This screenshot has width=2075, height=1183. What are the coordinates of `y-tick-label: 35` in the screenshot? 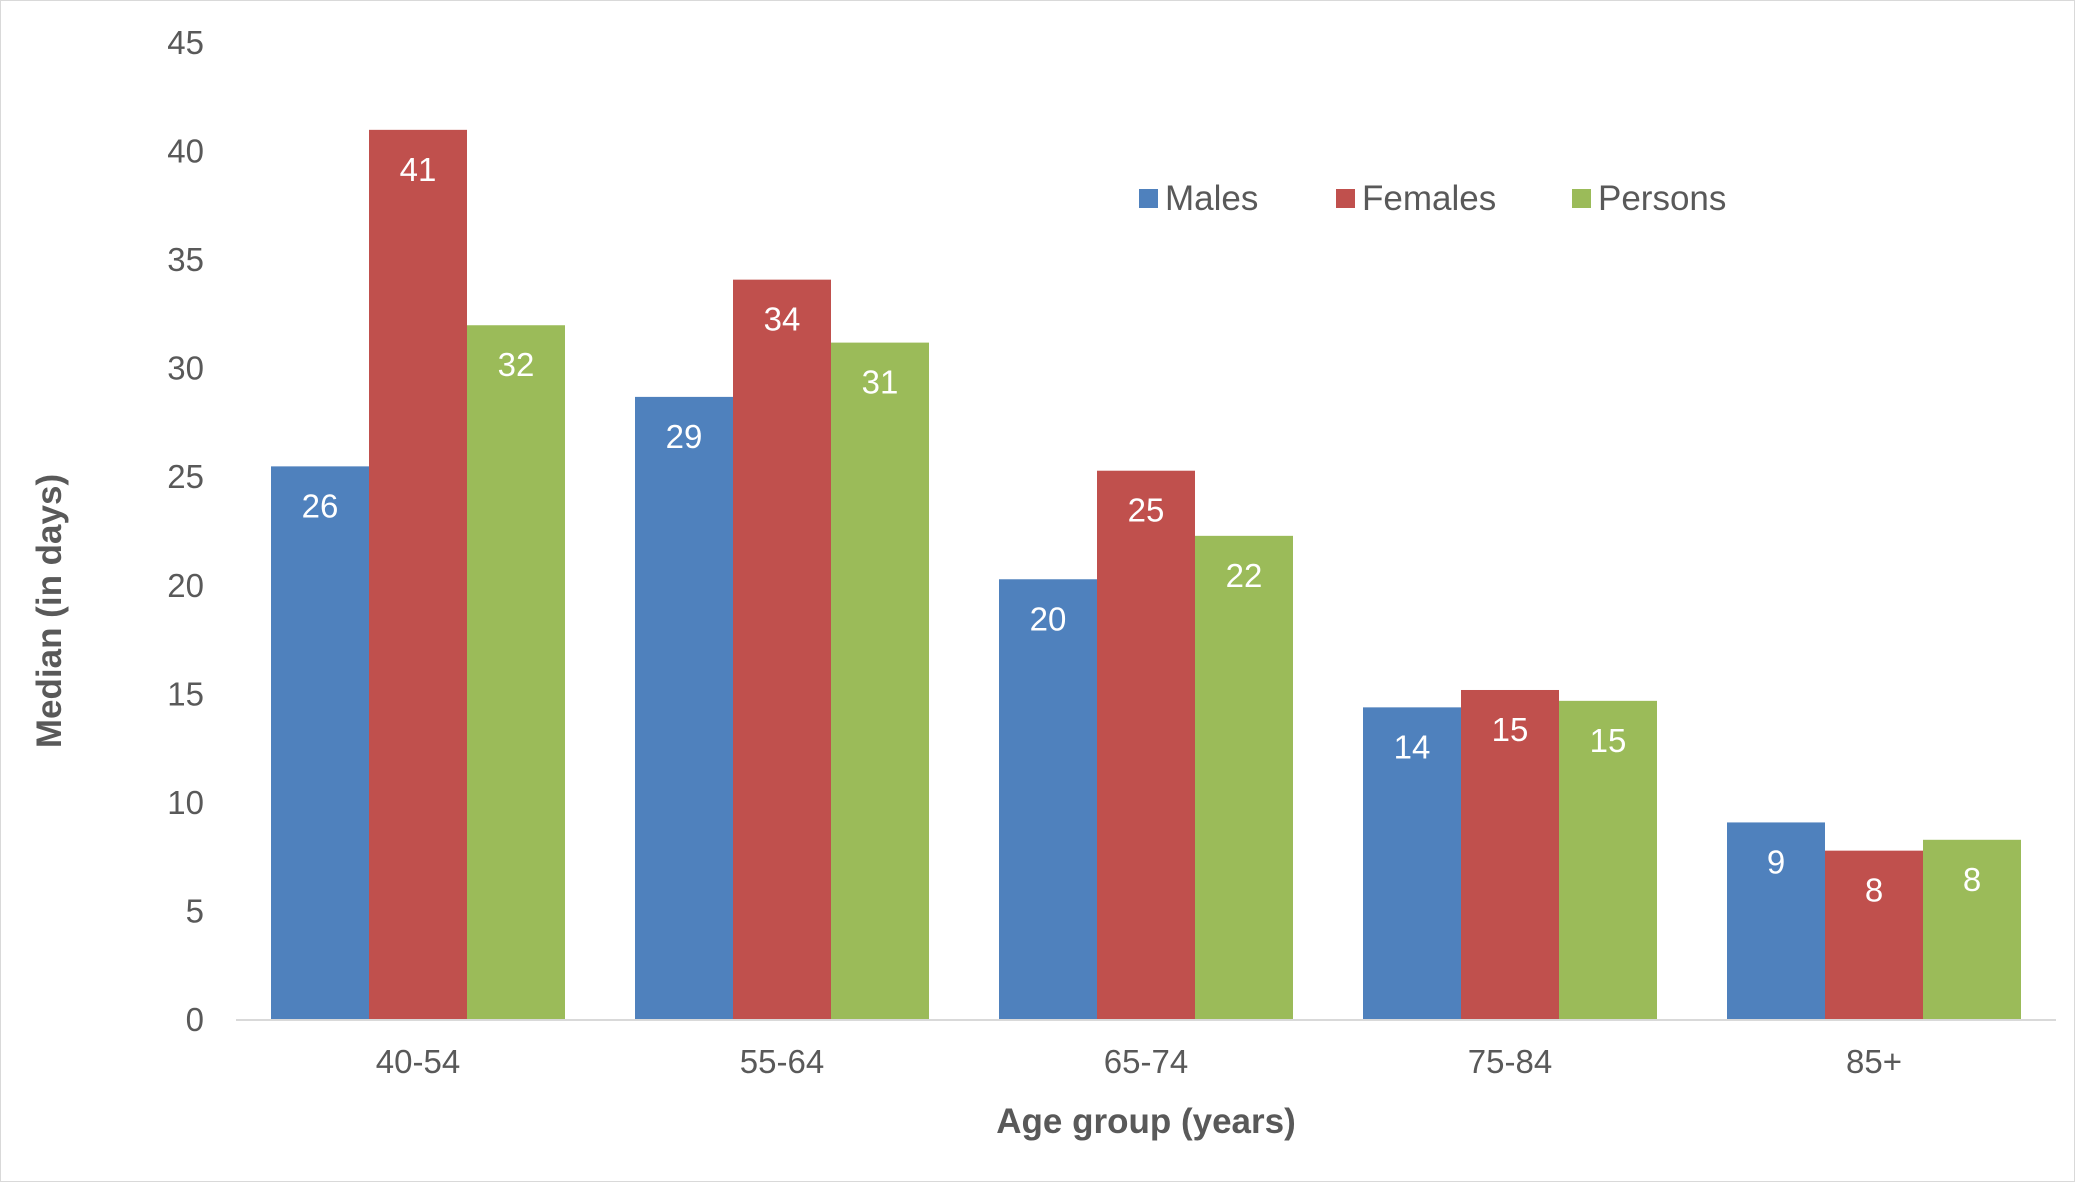 It's located at (185, 259).